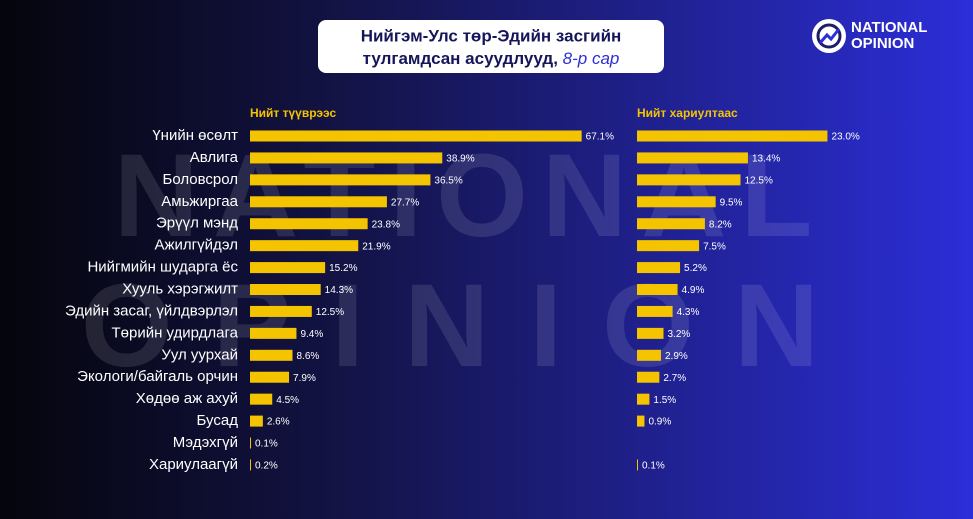 The height and width of the screenshot is (519, 973). Describe the element at coordinates (766, 159) in the screenshot. I see `value-label: 13.4%` at that location.